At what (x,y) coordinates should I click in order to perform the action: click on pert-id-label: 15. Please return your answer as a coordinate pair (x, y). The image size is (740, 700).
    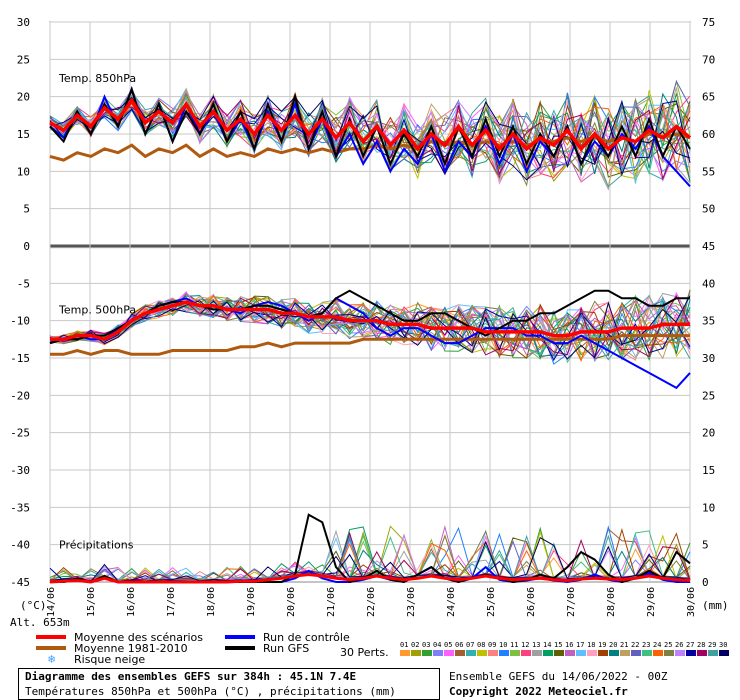
    Looking at the image, I should click on (558, 645).